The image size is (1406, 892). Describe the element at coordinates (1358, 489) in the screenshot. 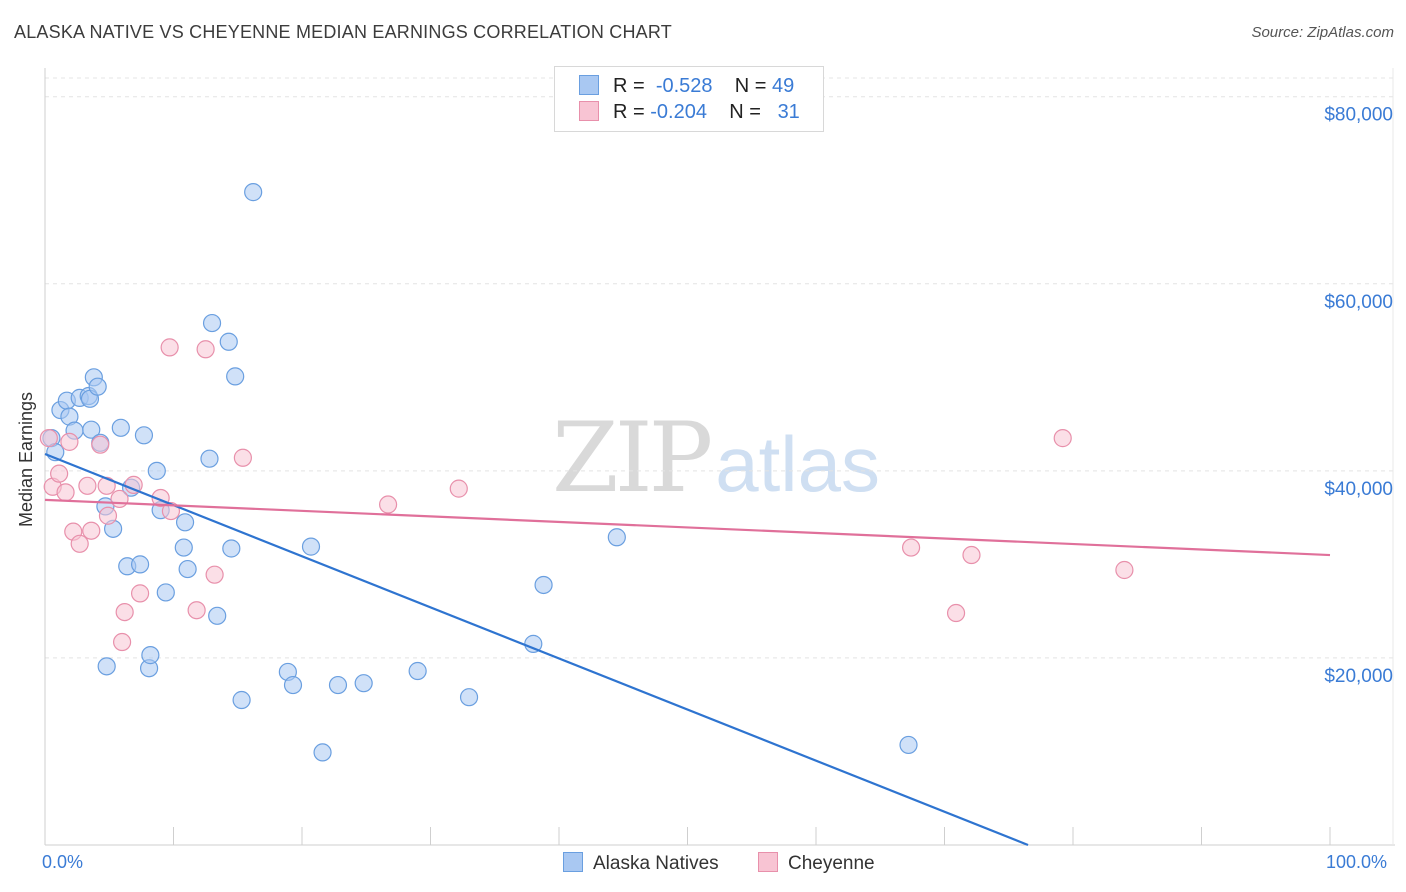

I see `y-tick-label: $40,000` at that location.